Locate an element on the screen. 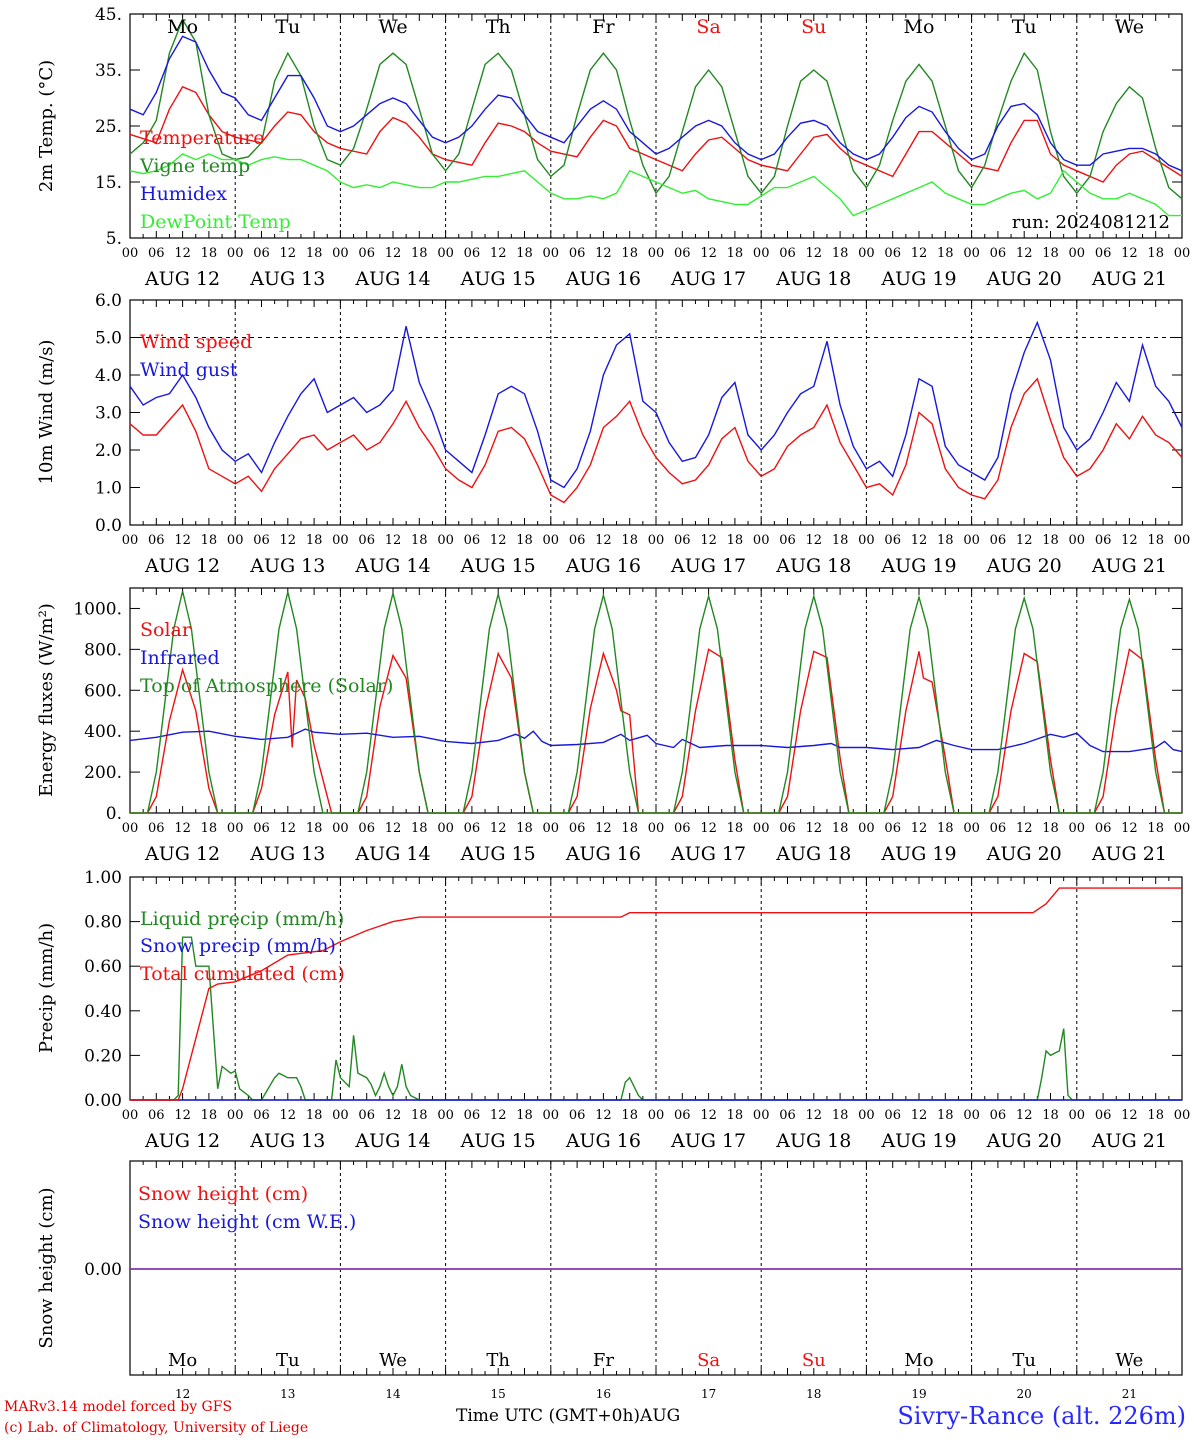  y-tick-label: 15. is located at coordinates (108, 183).